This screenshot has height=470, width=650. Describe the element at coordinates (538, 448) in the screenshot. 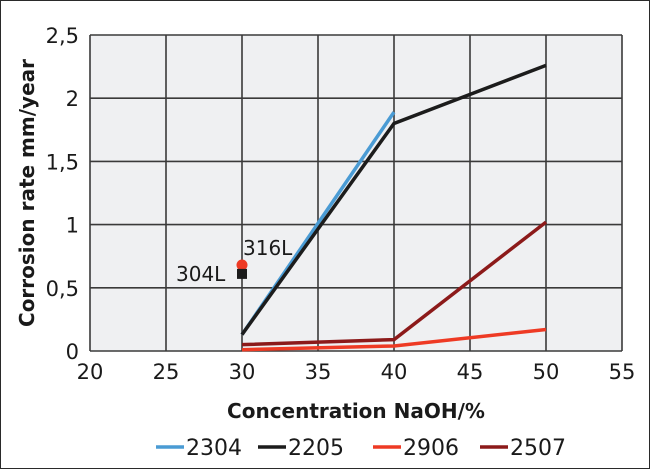

I see `legend-label-2507: 2507` at that location.